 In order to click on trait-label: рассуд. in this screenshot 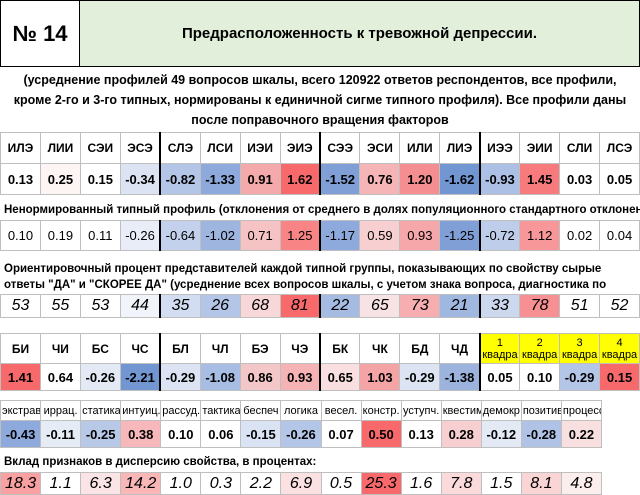, I will do `click(181, 410)`.